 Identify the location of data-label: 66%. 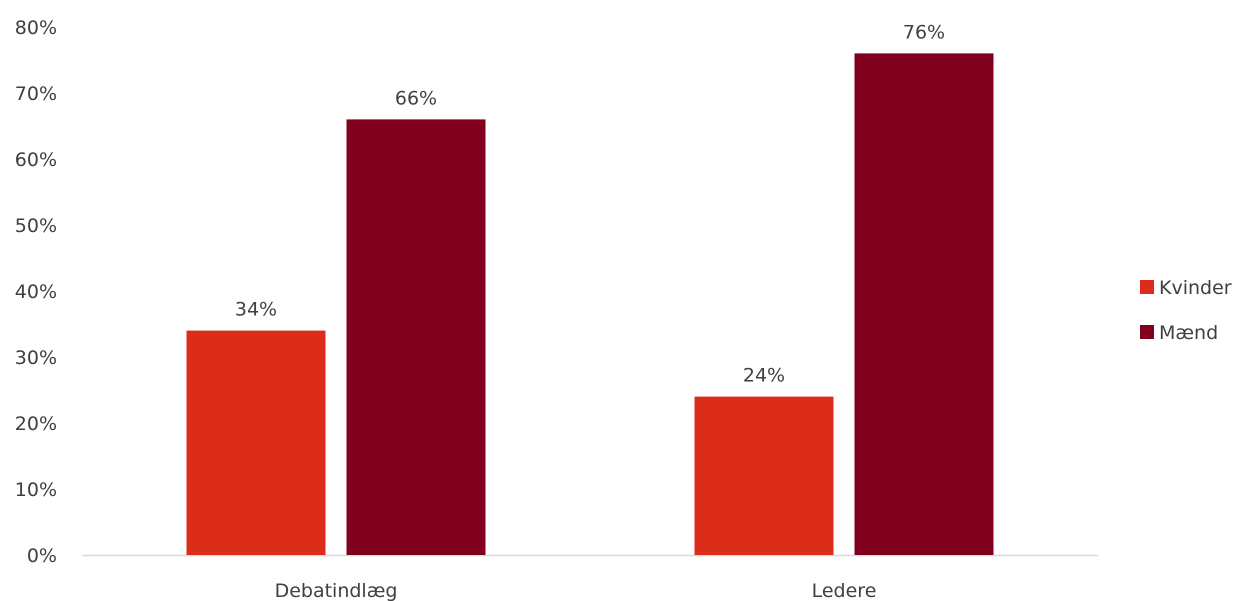
(416, 98).